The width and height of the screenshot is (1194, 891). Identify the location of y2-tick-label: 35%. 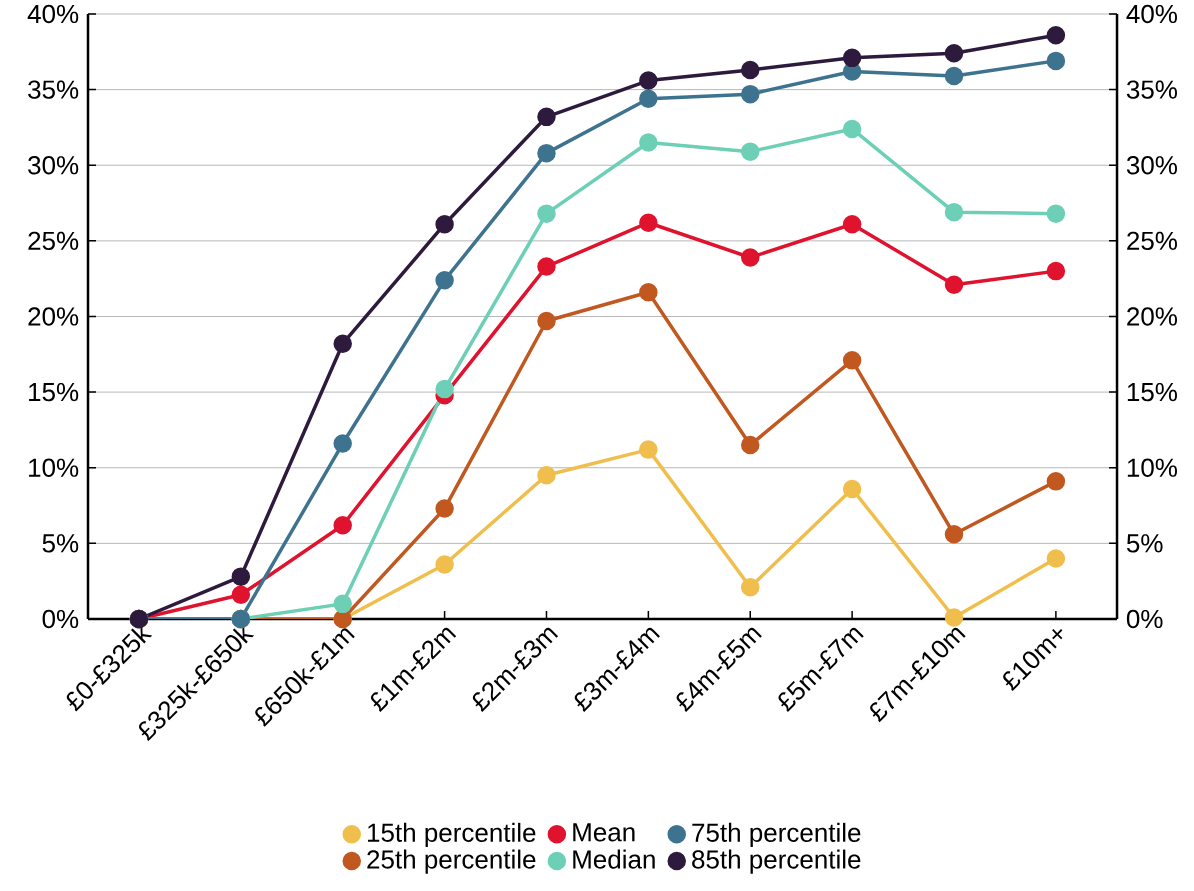
(53, 89).